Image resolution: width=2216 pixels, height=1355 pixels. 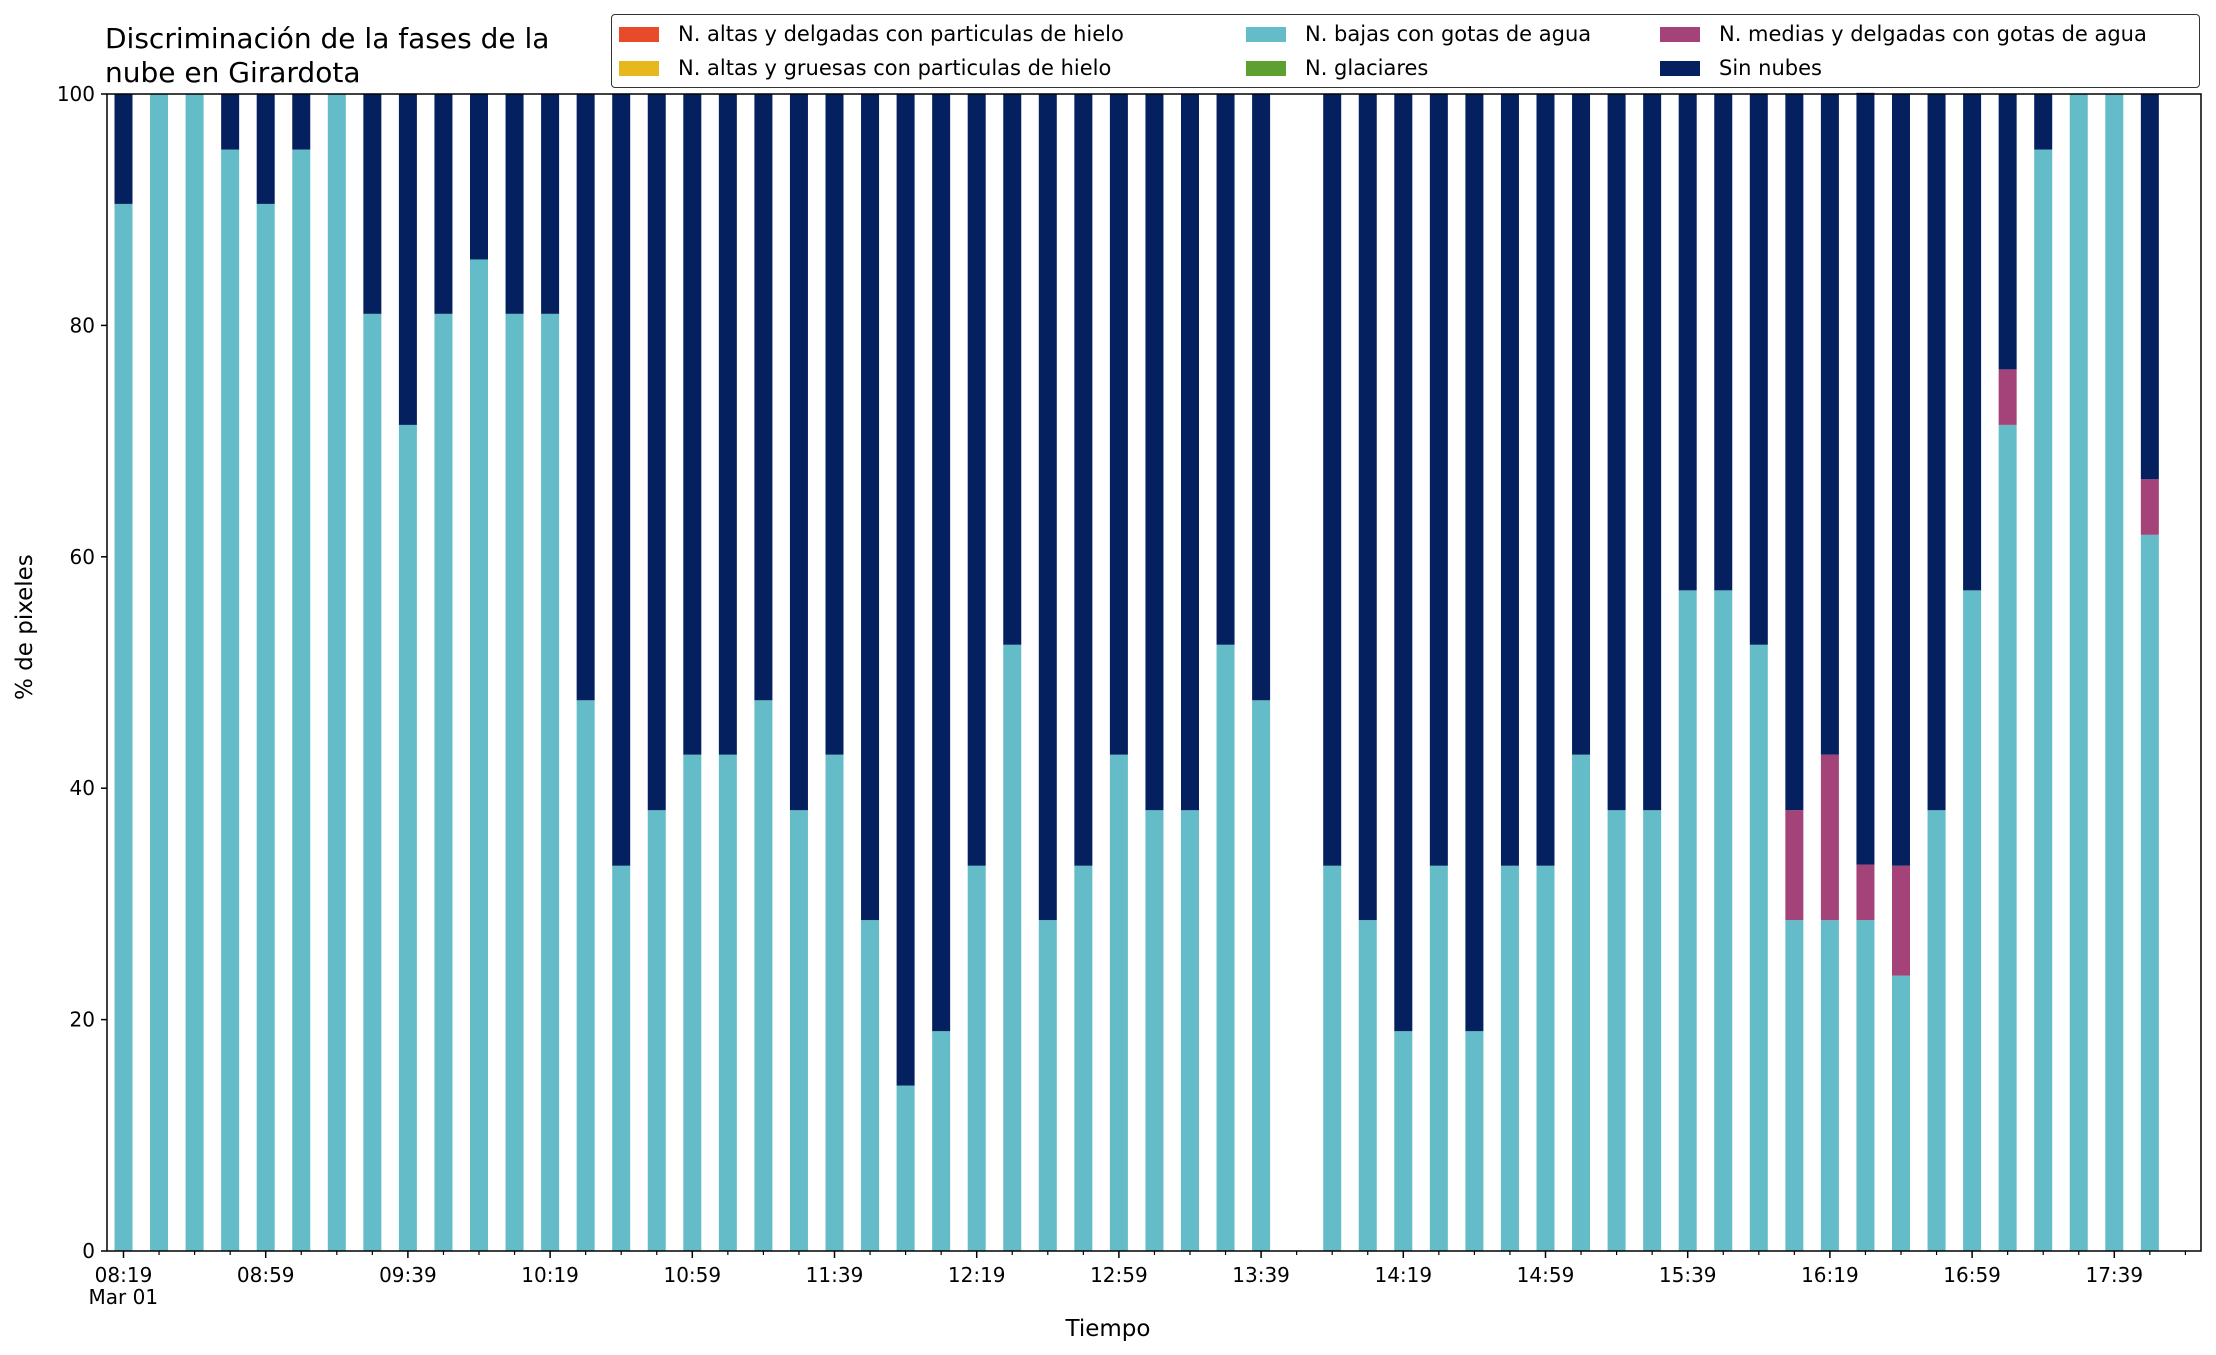 I want to click on legend-item-bajas: N. bajas con gotas de agua, so click(x=1418, y=34).